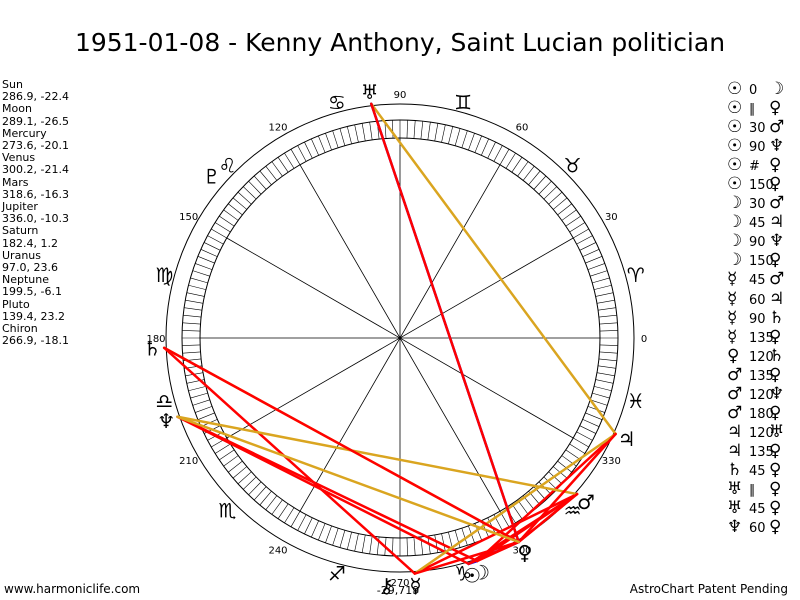 Image resolution: width=800 pixels, height=600 pixels. I want to click on planet-glyph-moon: ☽, so click(481, 572).